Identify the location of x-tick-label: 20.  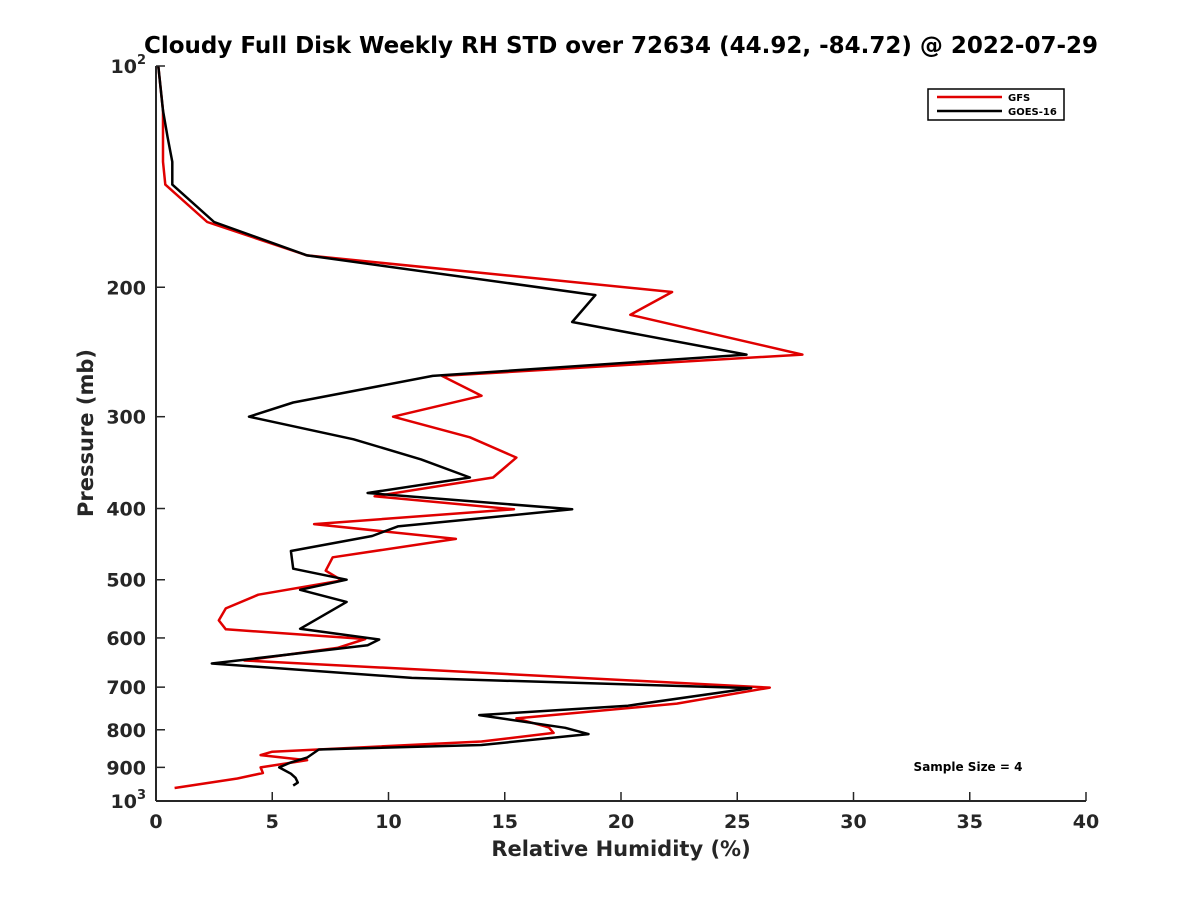
(621, 822).